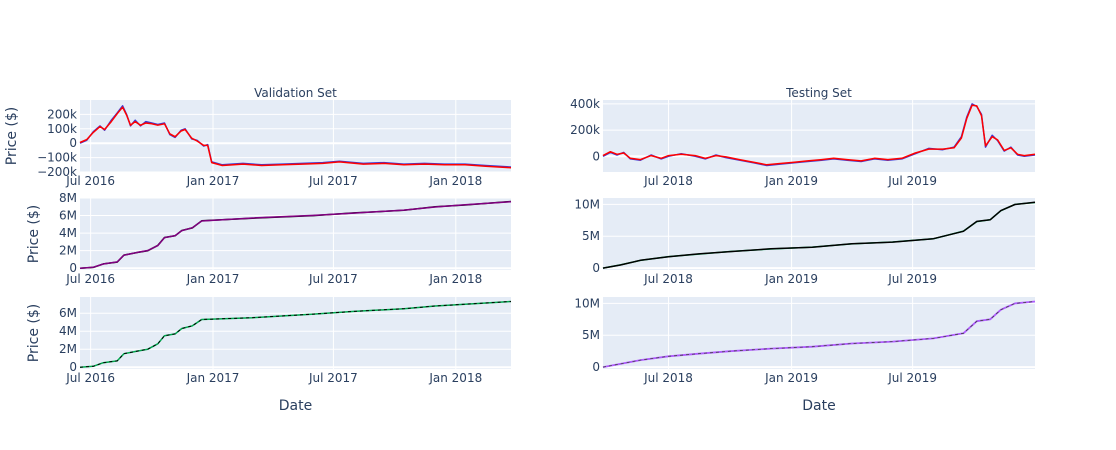 The height and width of the screenshot is (450, 1116). I want to click on y-tick-label: −200k, so click(57, 172).